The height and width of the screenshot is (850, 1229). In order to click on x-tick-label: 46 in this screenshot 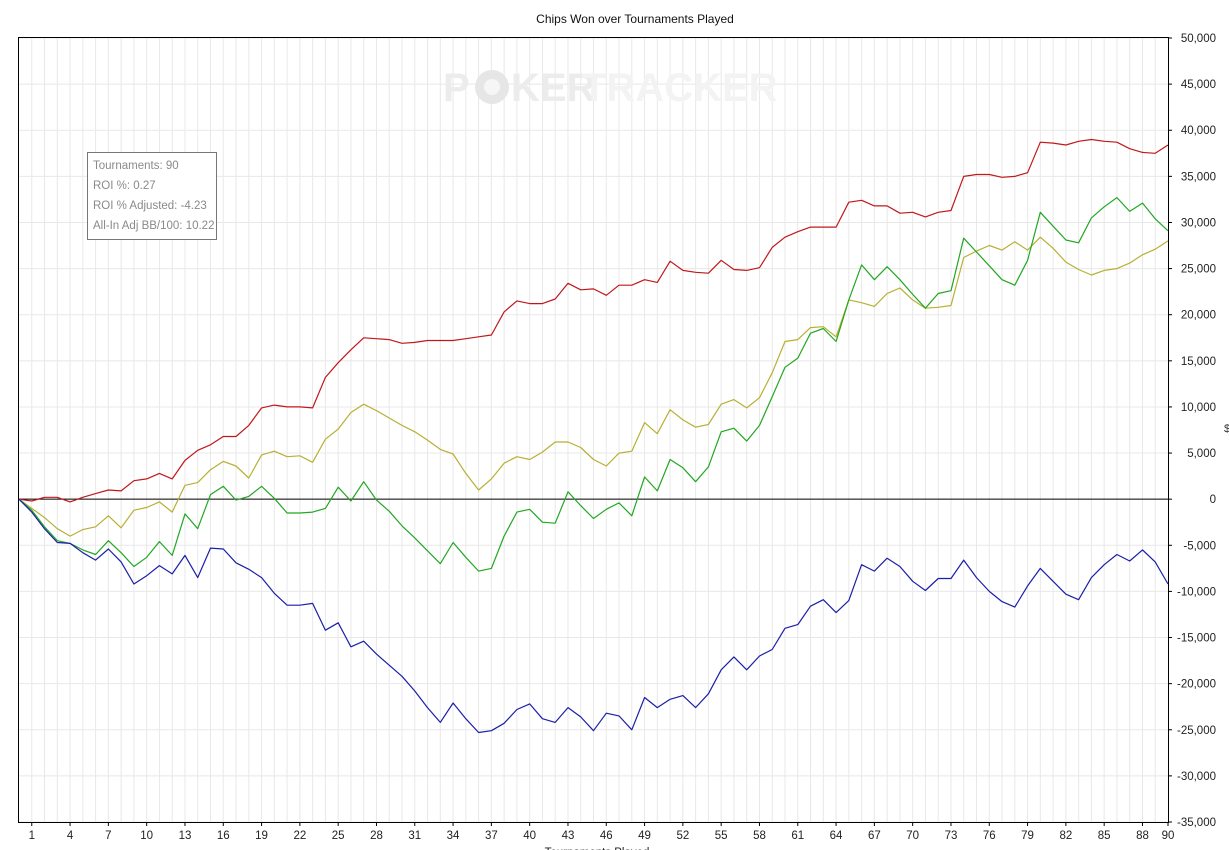, I will do `click(606, 836)`.